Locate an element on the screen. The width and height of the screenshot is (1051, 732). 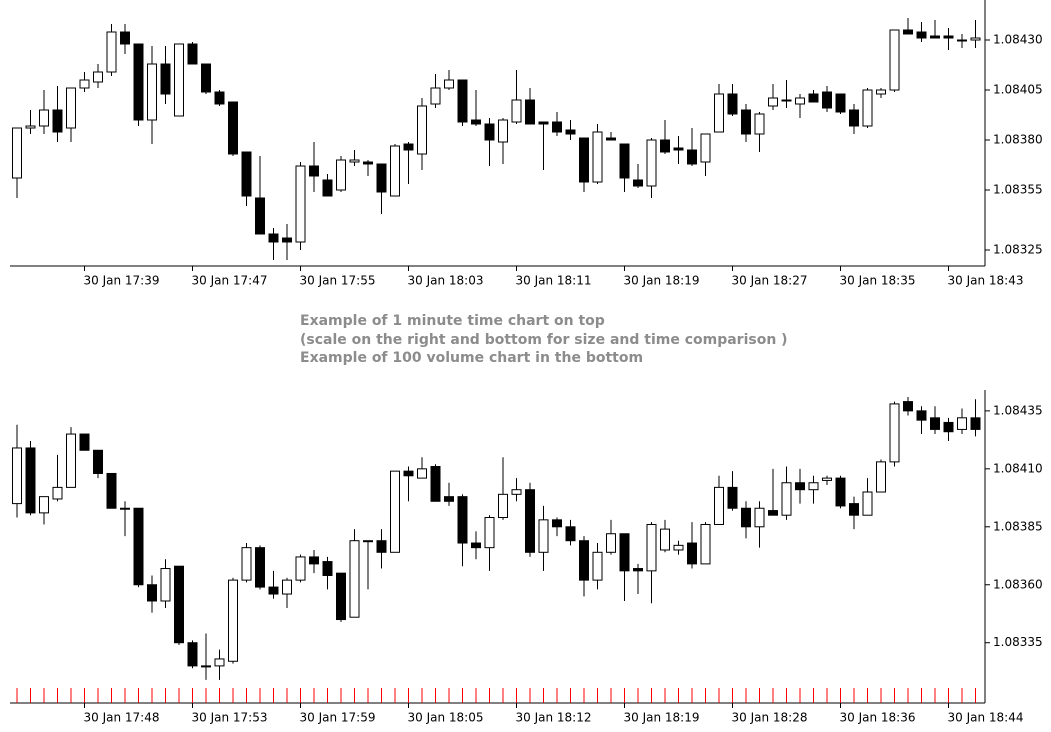
caption-line: Example of 1 minute time chart on top is located at coordinates (452, 321).